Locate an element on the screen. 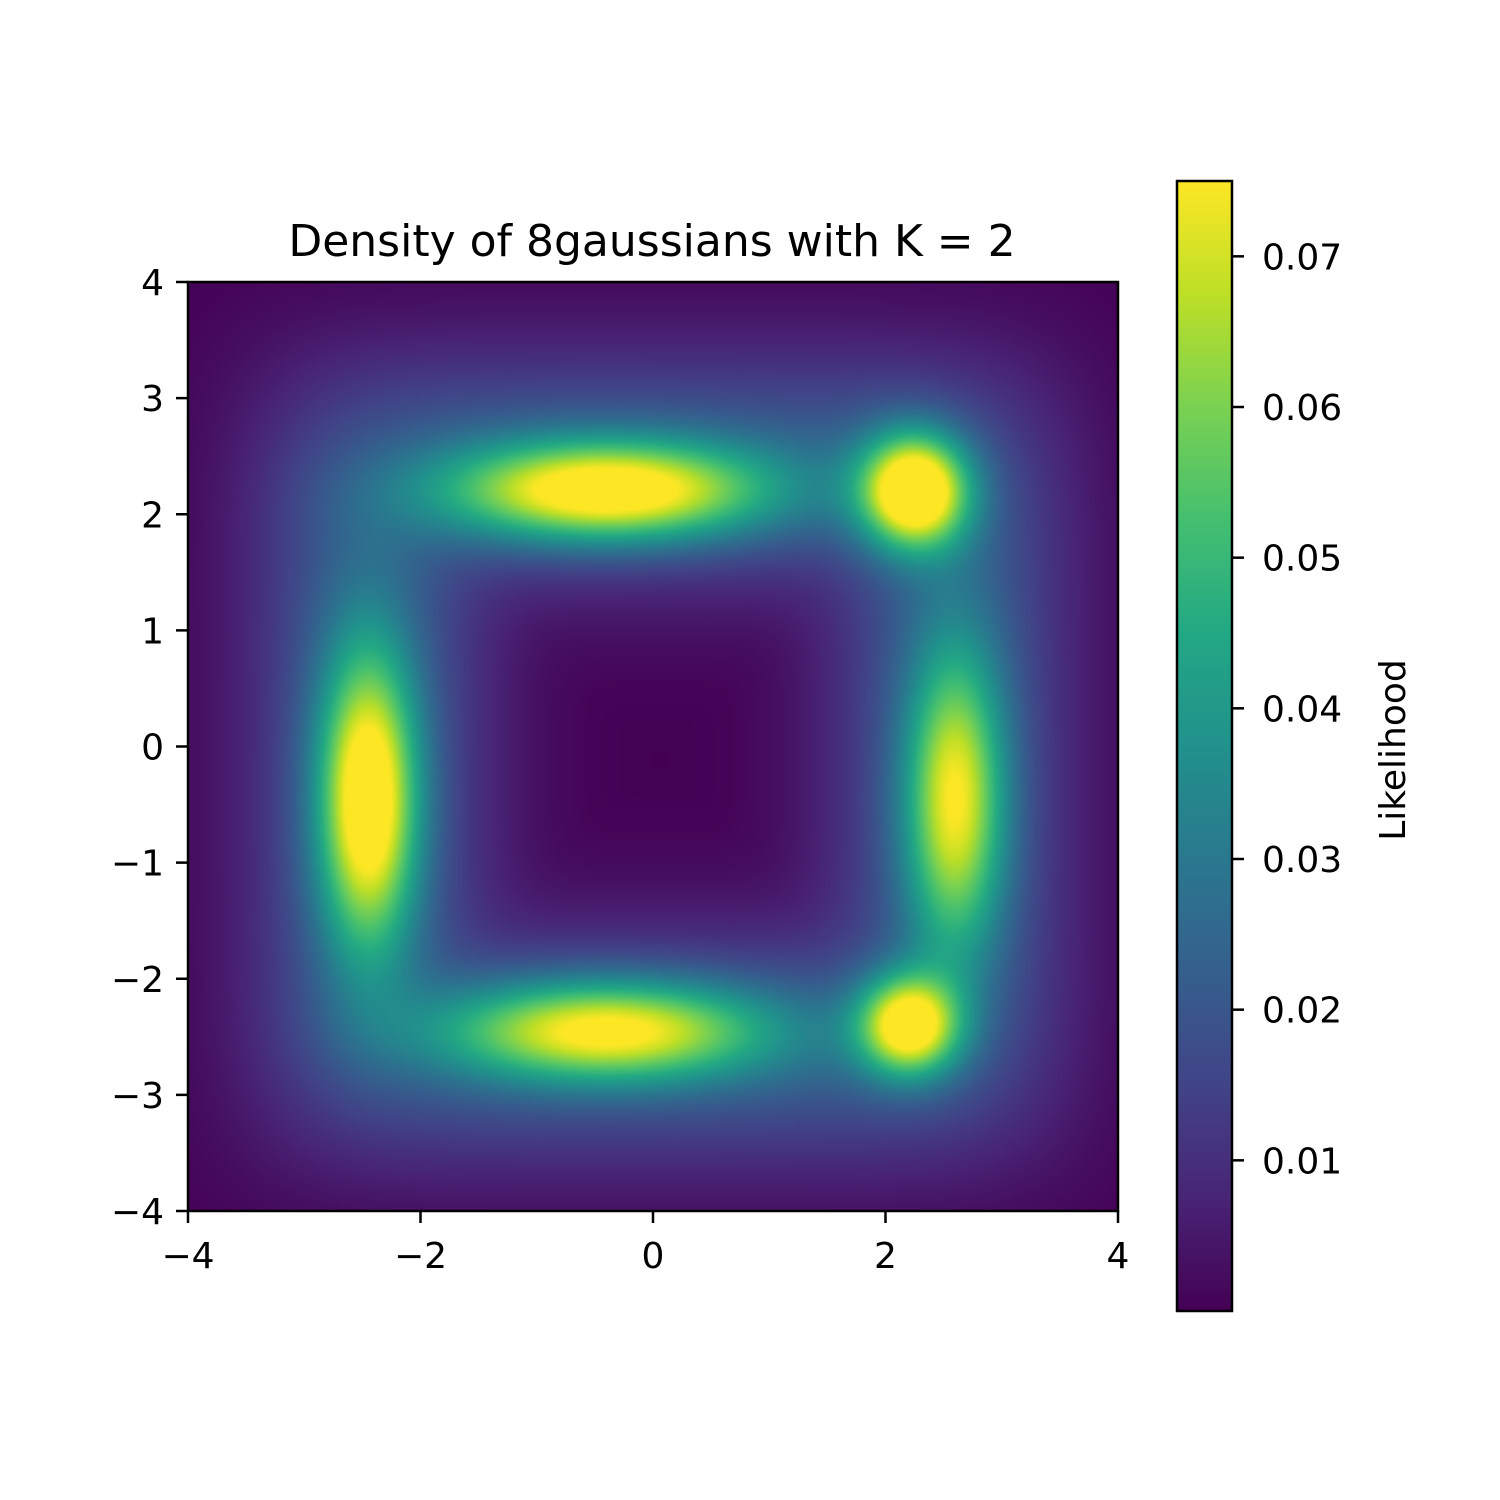 This screenshot has height=1500, width=1500. x-tick-label: 4 is located at coordinates (1118, 1256).